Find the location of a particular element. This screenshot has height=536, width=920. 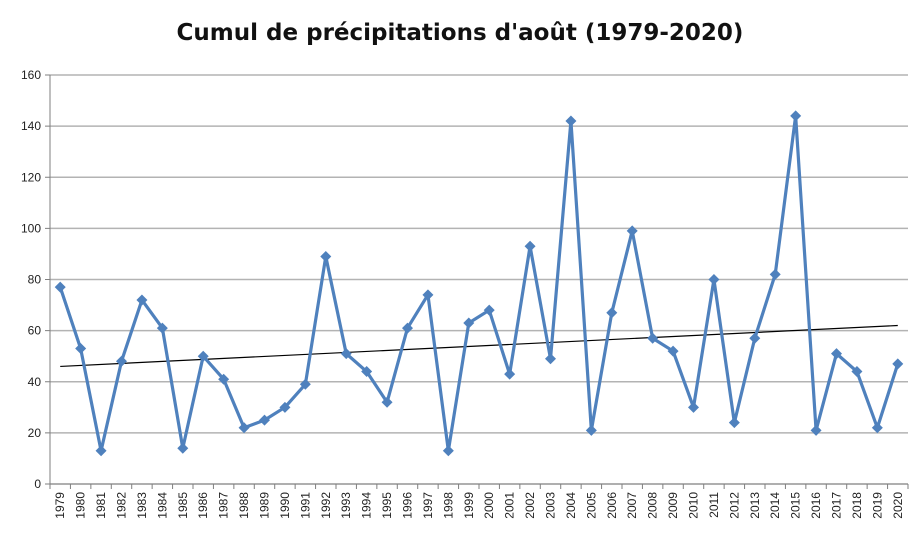

x-tick-label: 1979 is located at coordinates (60, 505).